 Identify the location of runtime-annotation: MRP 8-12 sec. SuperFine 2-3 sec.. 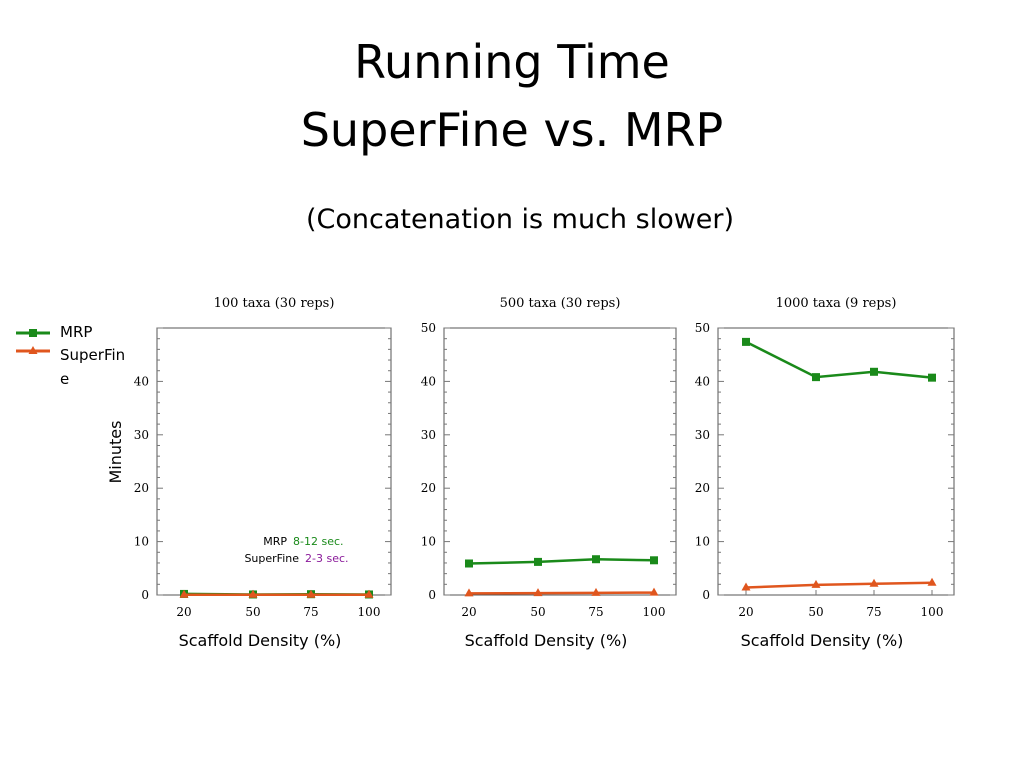
(296, 550).